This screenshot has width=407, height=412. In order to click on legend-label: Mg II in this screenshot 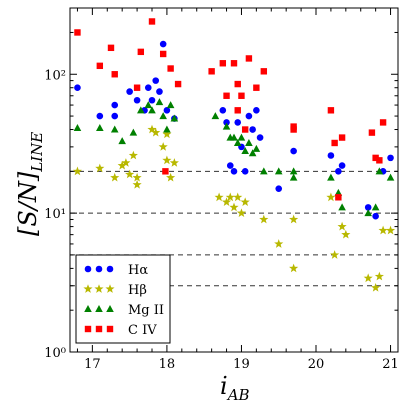, I will do `click(146, 310)`.